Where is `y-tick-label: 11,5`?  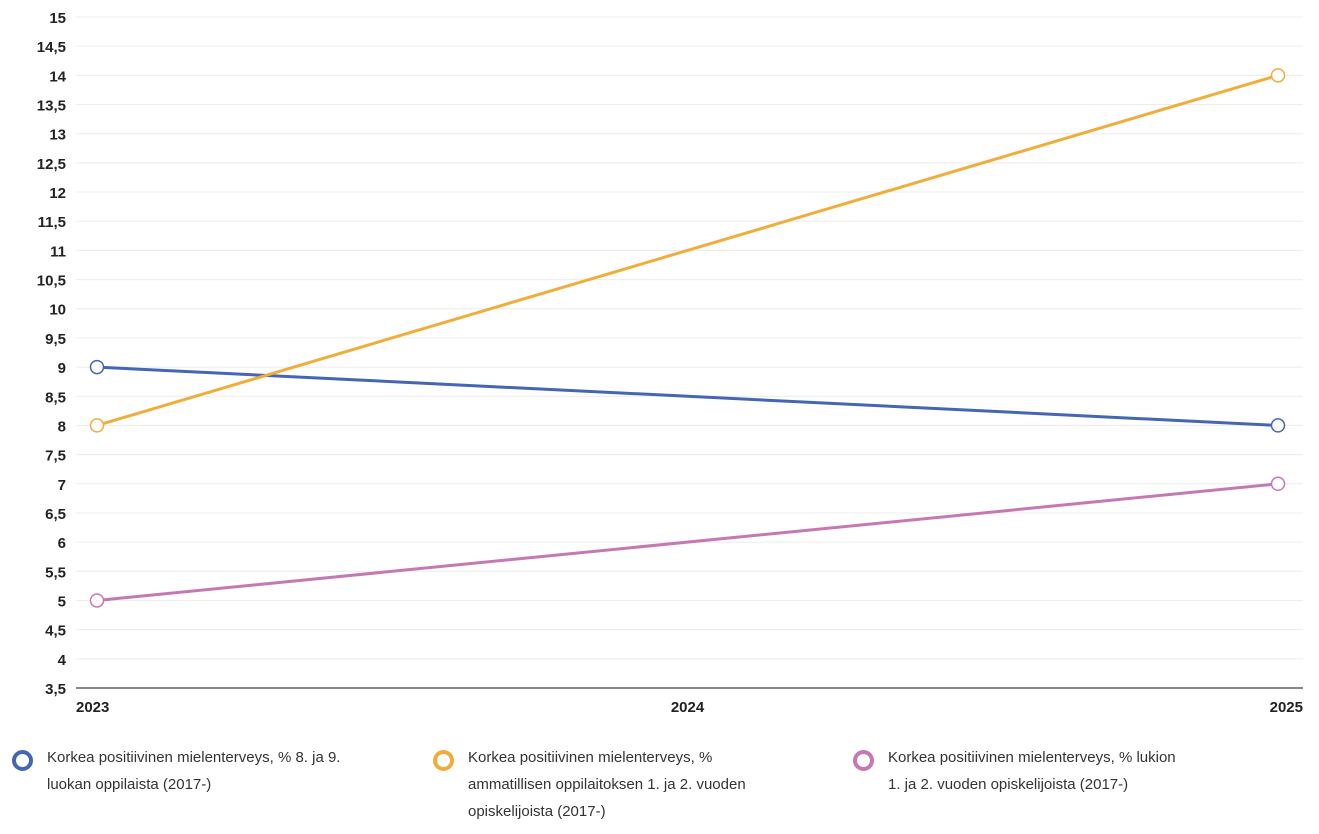
y-tick-label: 11,5 is located at coordinates (52, 222).